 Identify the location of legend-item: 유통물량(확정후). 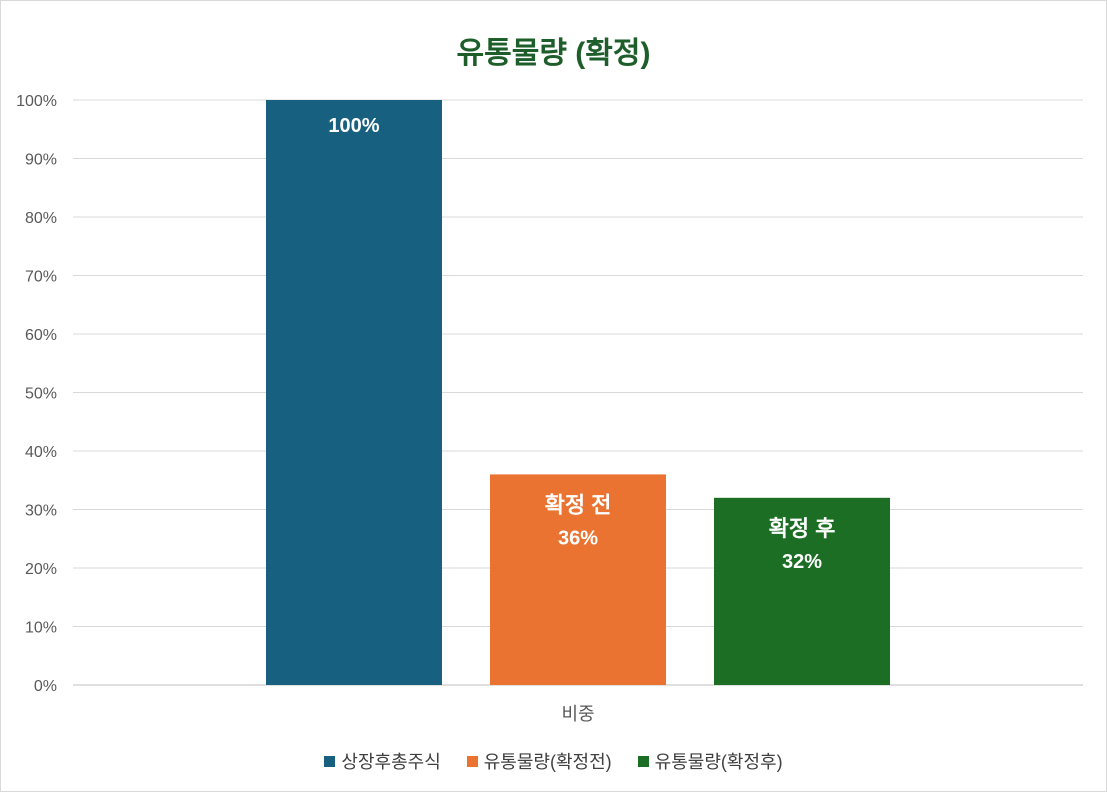
(710, 761).